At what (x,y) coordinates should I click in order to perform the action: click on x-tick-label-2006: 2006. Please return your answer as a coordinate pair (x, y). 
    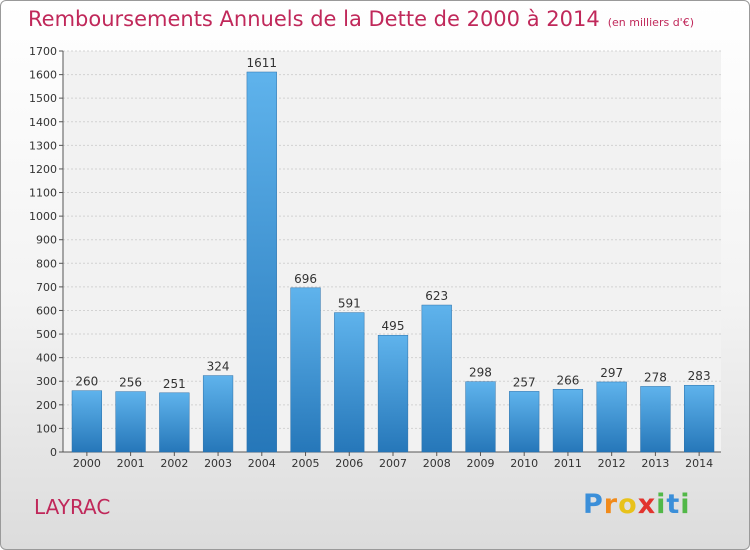
    Looking at the image, I should click on (349, 463).